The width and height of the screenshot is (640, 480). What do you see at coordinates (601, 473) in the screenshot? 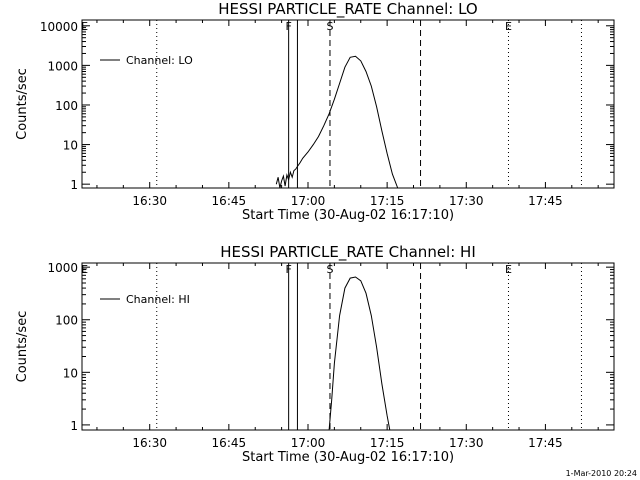
I see `footer-timestamp: 1-Mar-2010 20:24` at bounding box center [601, 473].